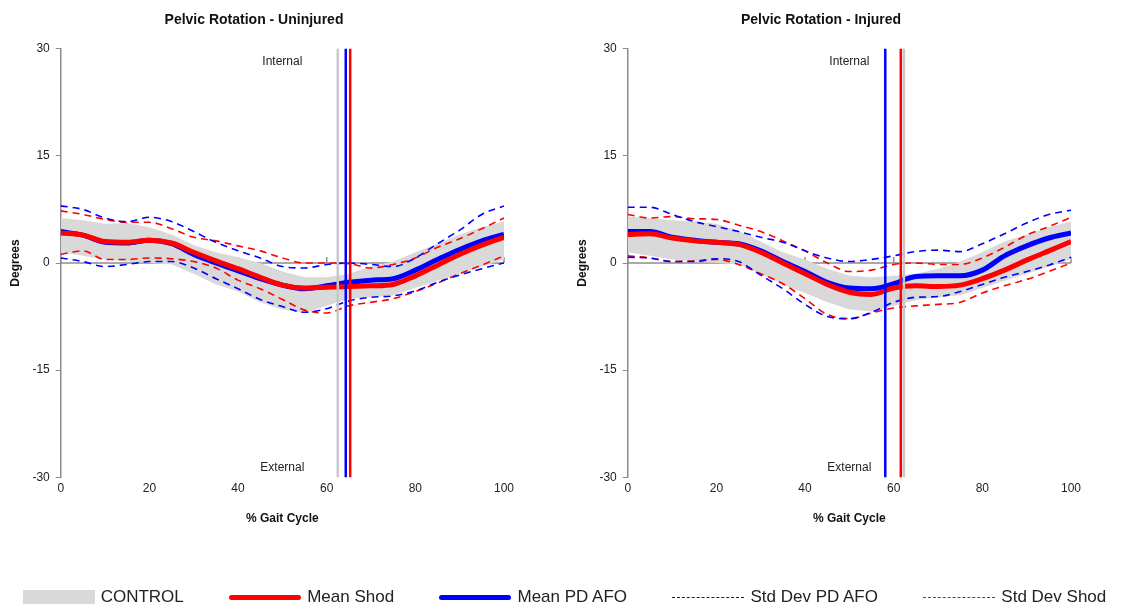  Describe the element at coordinates (572, 597) in the screenshot. I see `legend-label: Mean PD AFO` at that location.